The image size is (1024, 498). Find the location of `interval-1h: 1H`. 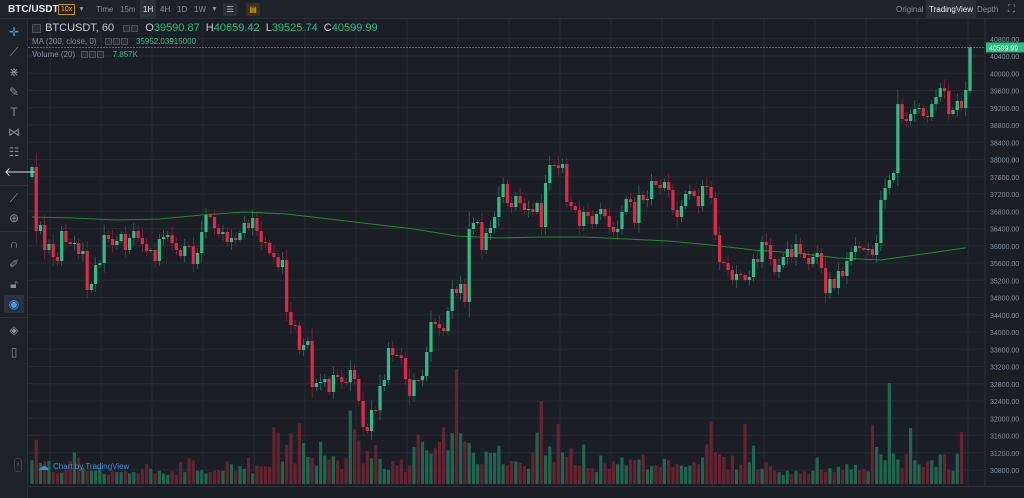

interval-1h: 1H is located at coordinates (148, 9).